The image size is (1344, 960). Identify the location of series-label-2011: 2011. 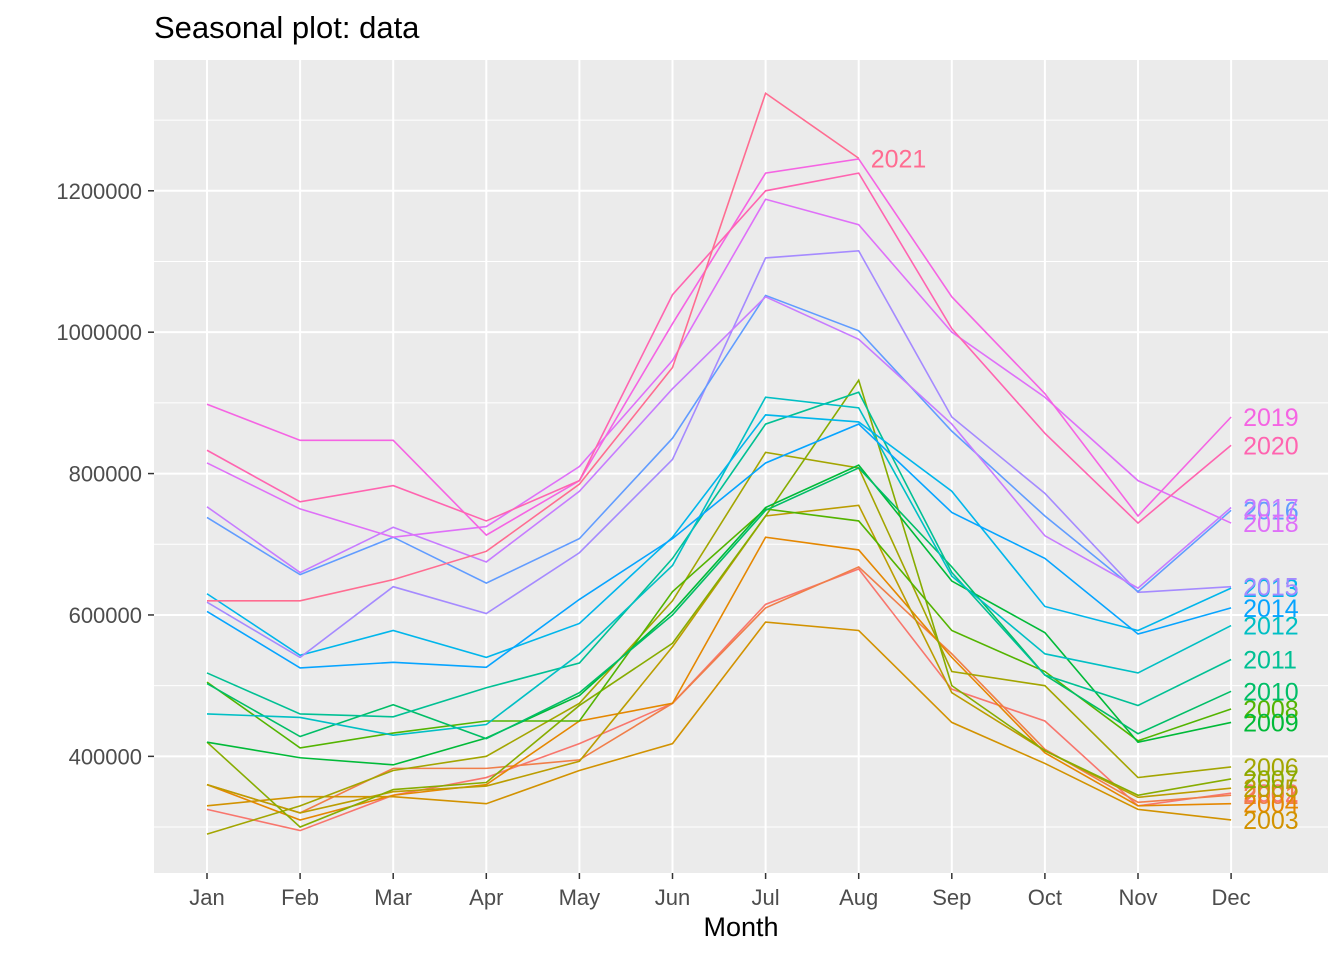
(1270, 660).